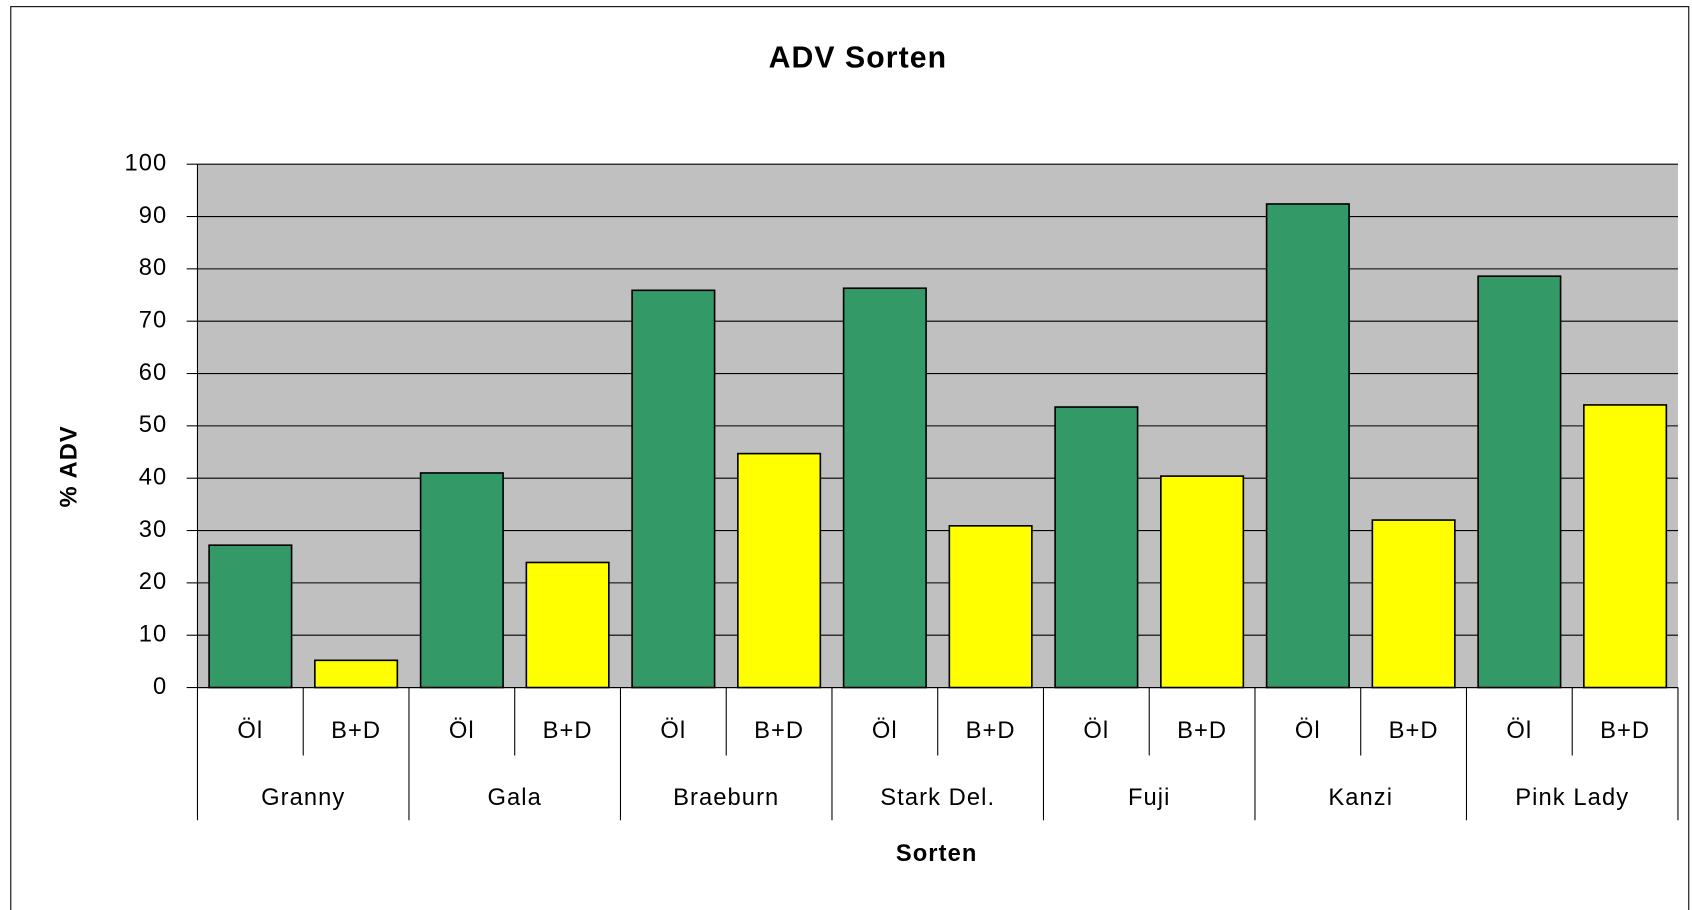 This screenshot has width=1692, height=910. What do you see at coordinates (160, 687) in the screenshot?
I see `y-tick-label: 0` at bounding box center [160, 687].